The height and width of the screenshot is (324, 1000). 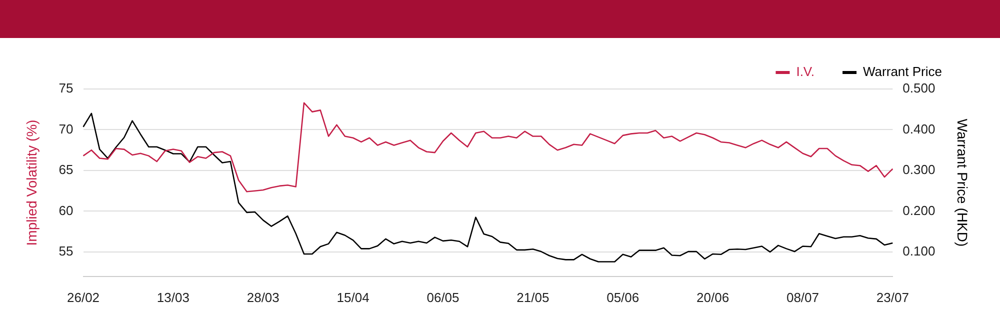 I want to click on y-tick-label: 65, so click(x=66, y=170).